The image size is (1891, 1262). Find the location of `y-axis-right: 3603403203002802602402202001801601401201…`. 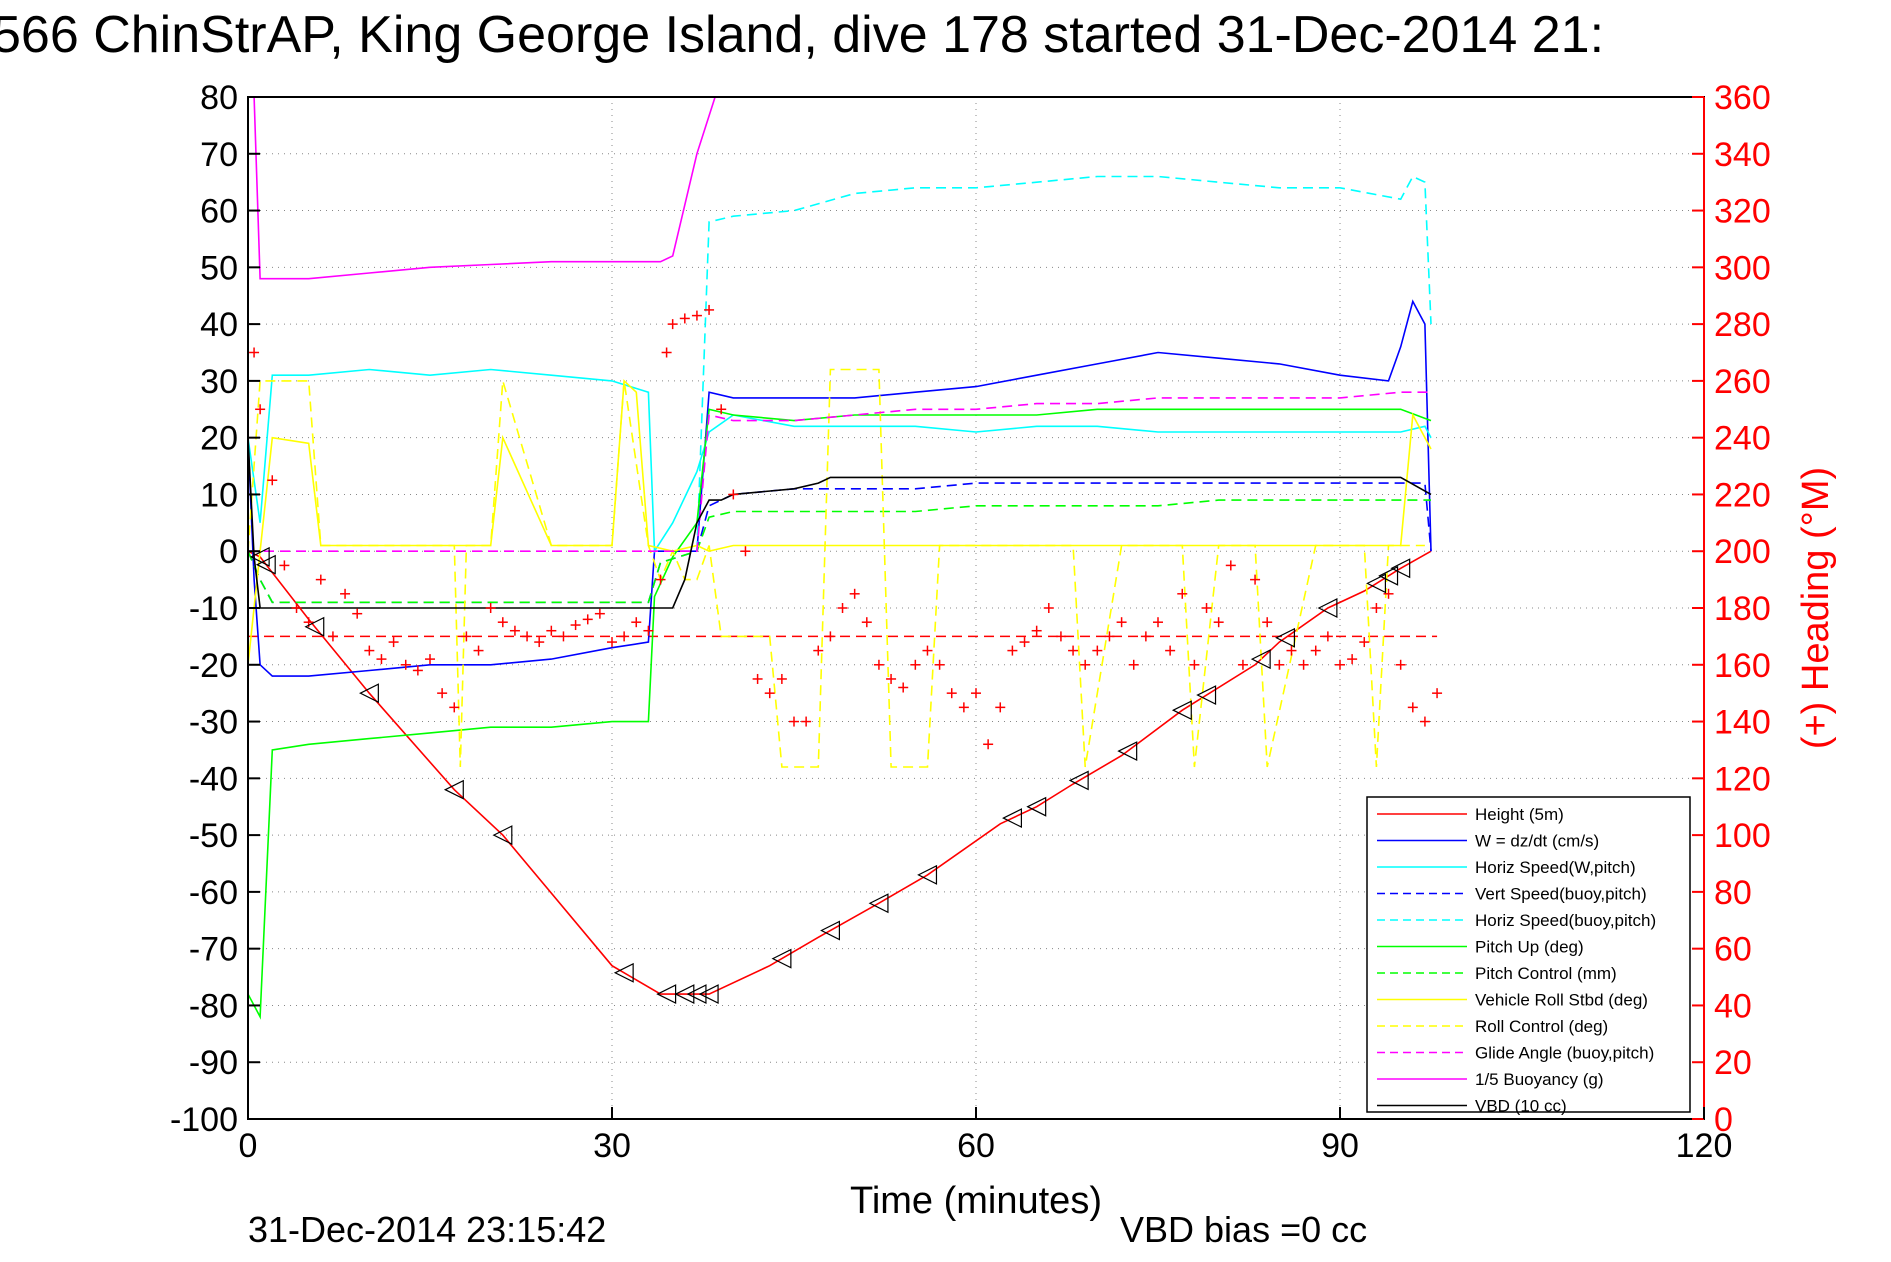

y-axis-right: 3603403203002802602402202001801601401201… is located at coordinates (1731, 609).